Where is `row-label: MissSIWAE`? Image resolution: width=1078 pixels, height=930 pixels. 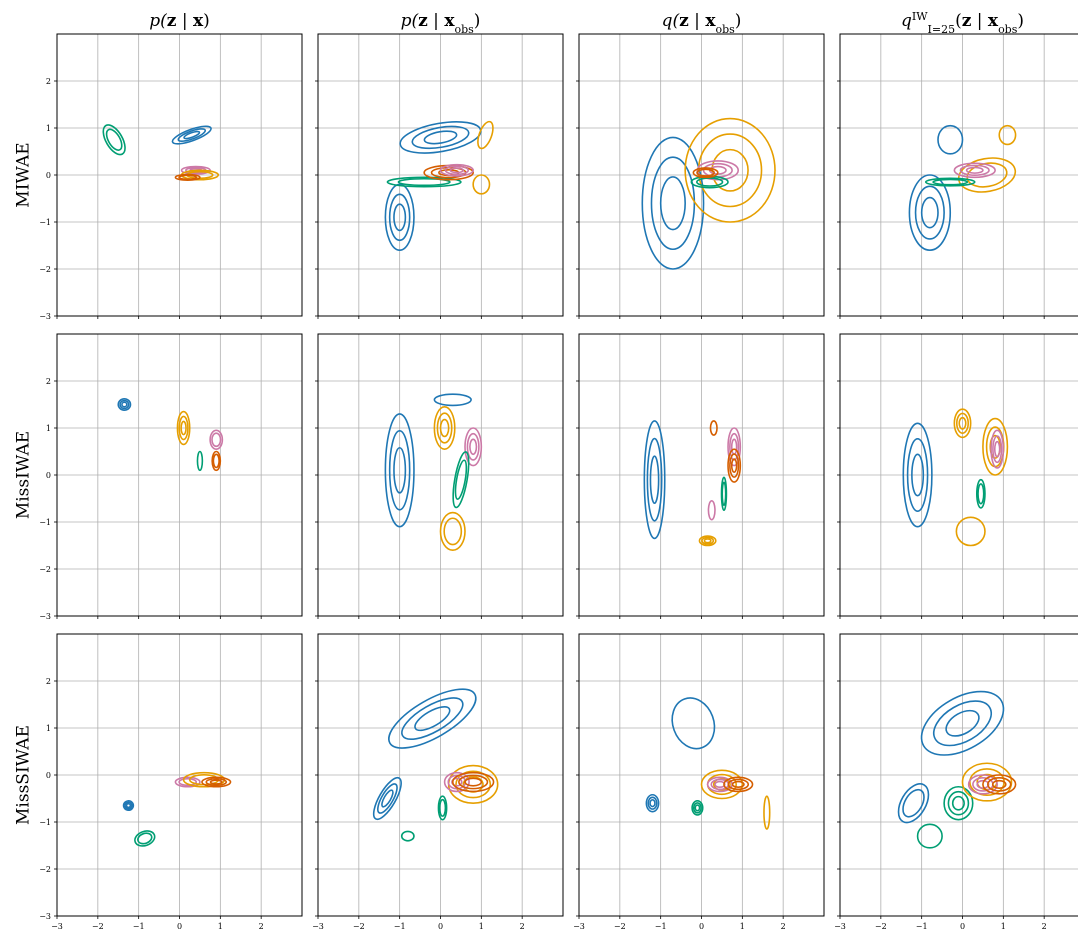 row-label: MissSIWAE is located at coordinates (24, 775).